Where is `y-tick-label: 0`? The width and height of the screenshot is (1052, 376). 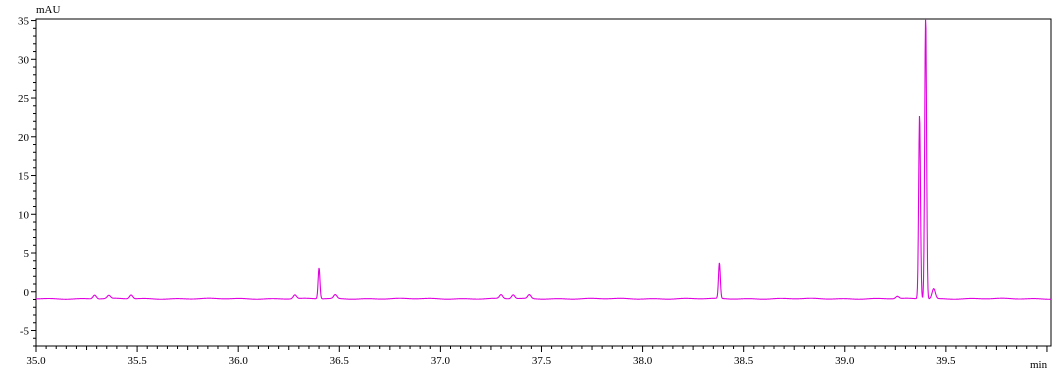 y-tick-label: 0 is located at coordinates (27, 293).